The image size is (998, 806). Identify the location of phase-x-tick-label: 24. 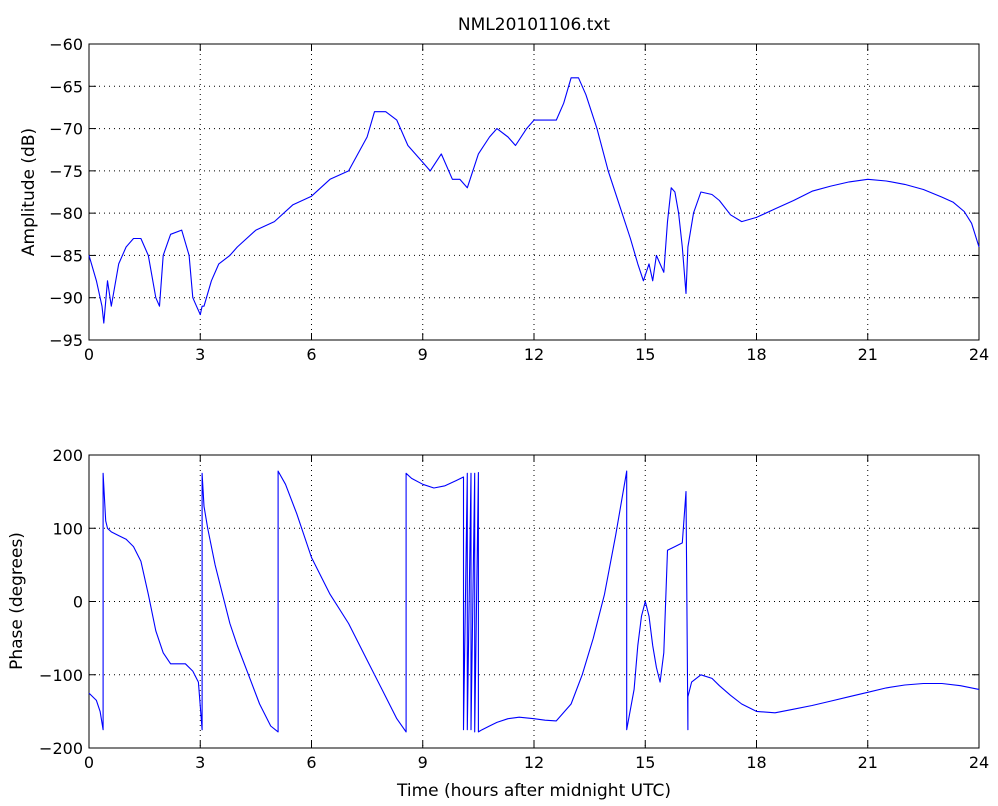
(979, 762).